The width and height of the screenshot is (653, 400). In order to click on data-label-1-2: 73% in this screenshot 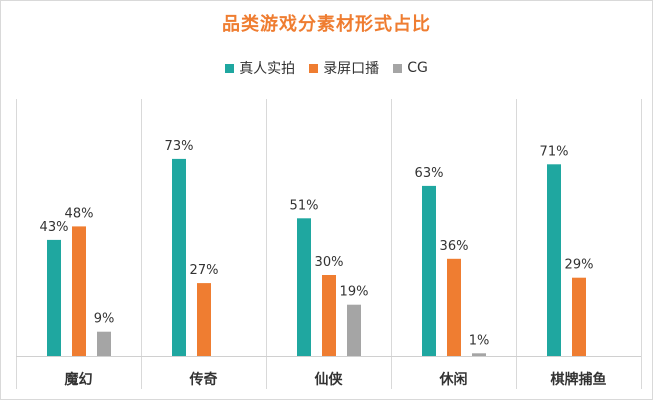, I will do `click(179, 146)`.